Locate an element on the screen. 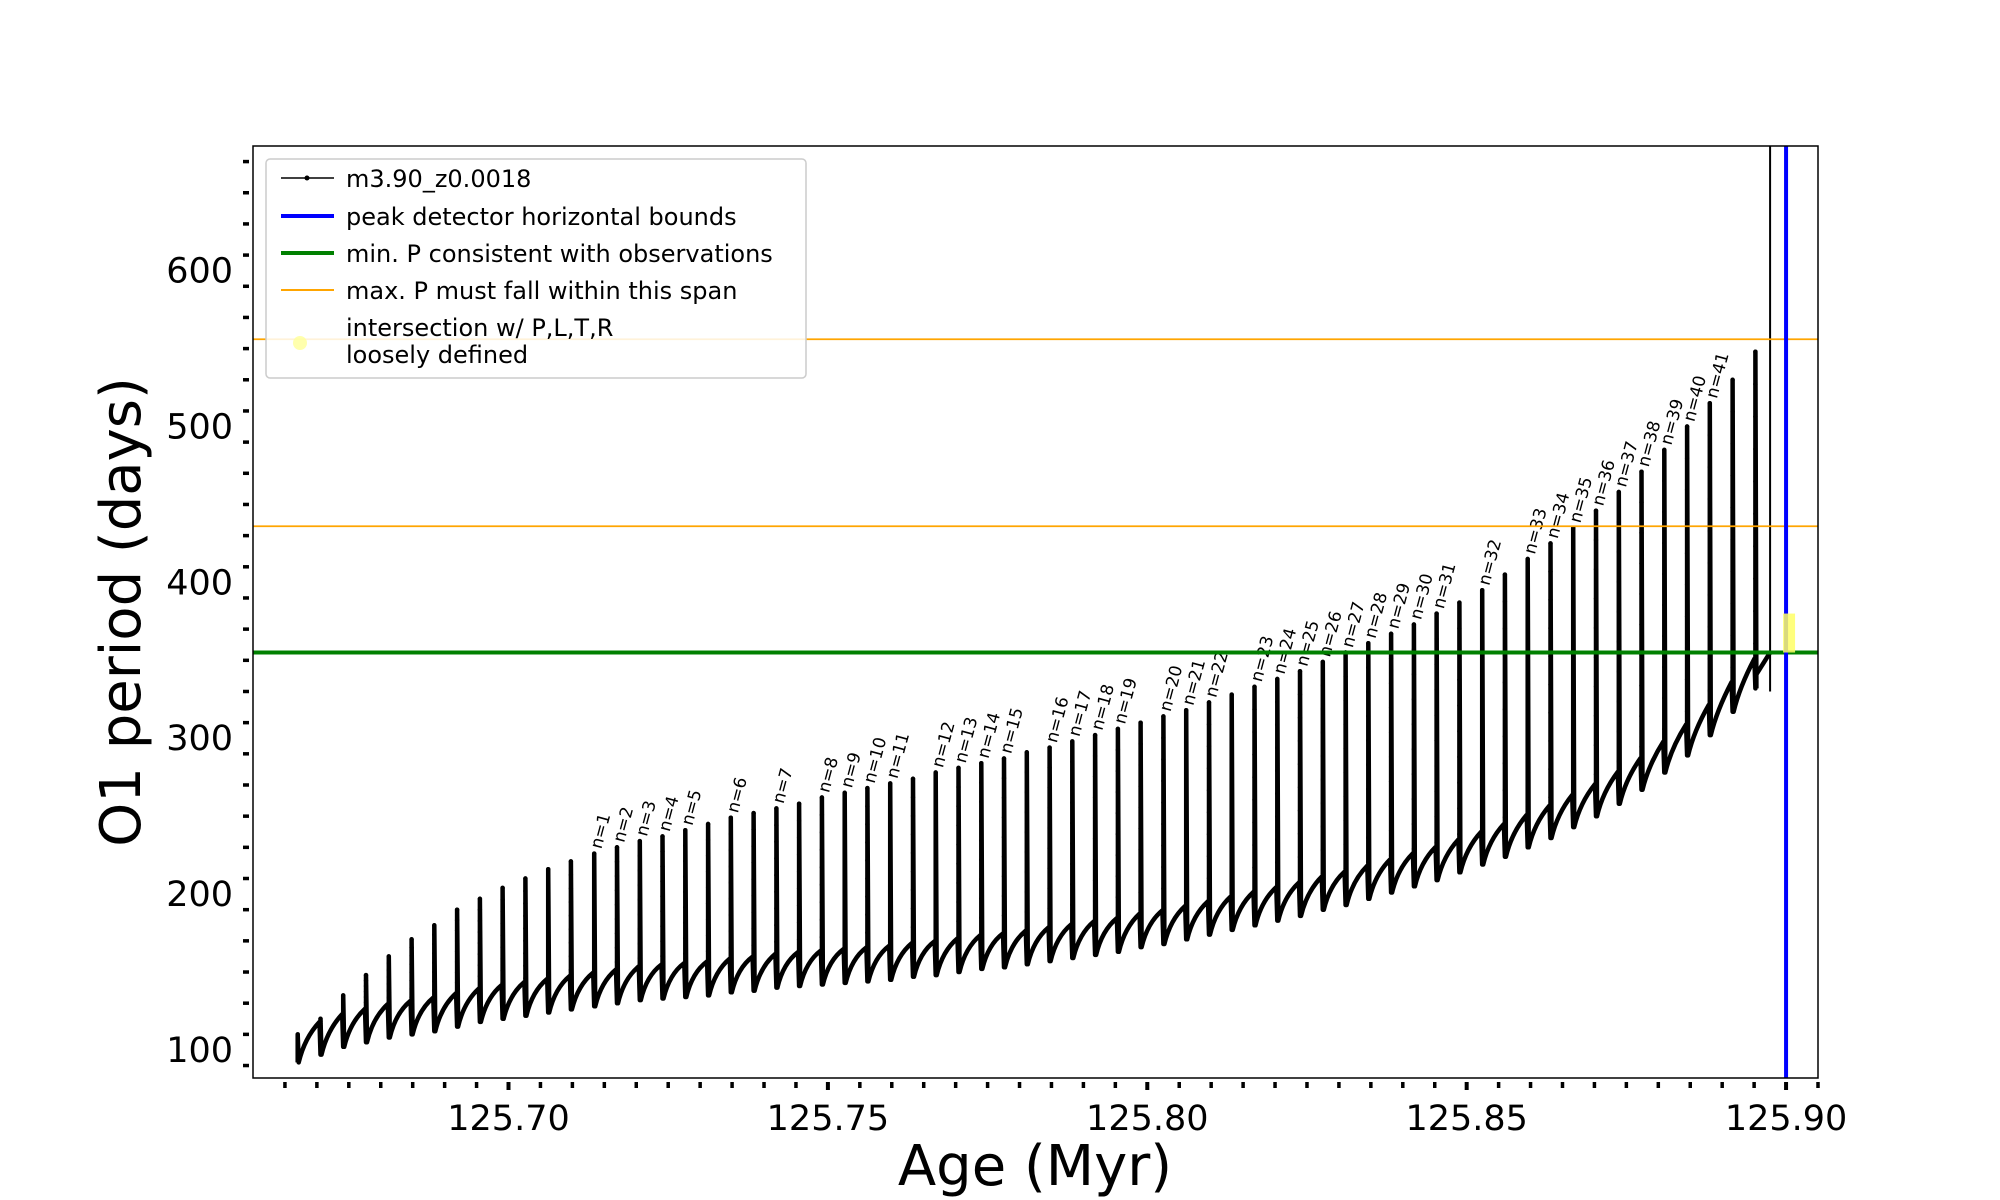  y-tick-label: 600 is located at coordinates (199, 272).